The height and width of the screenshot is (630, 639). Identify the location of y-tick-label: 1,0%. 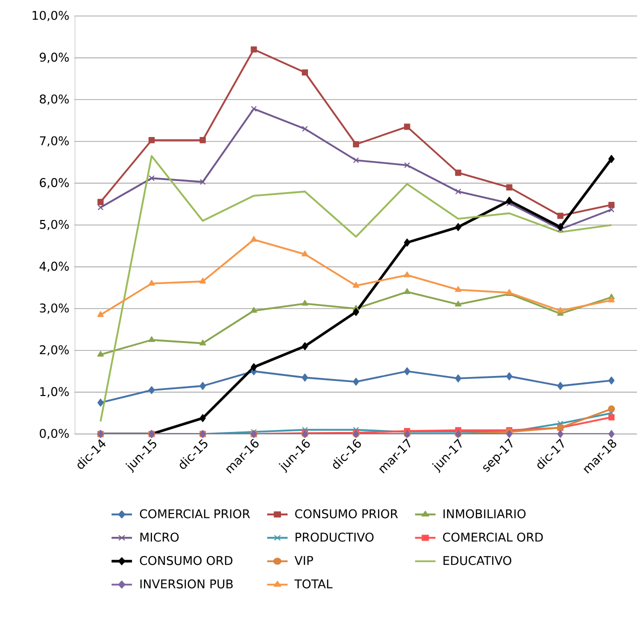
(54, 392).